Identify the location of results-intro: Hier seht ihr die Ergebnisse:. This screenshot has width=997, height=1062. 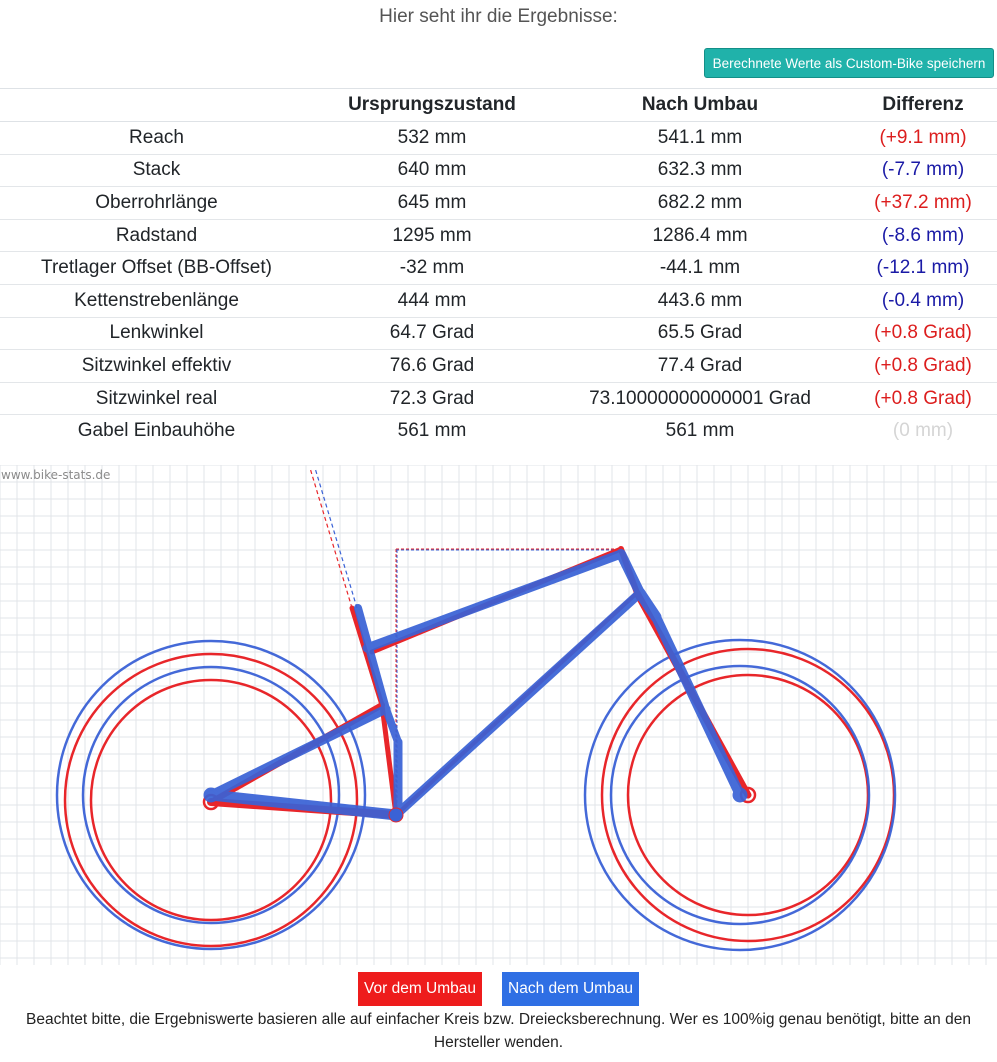
(498, 16).